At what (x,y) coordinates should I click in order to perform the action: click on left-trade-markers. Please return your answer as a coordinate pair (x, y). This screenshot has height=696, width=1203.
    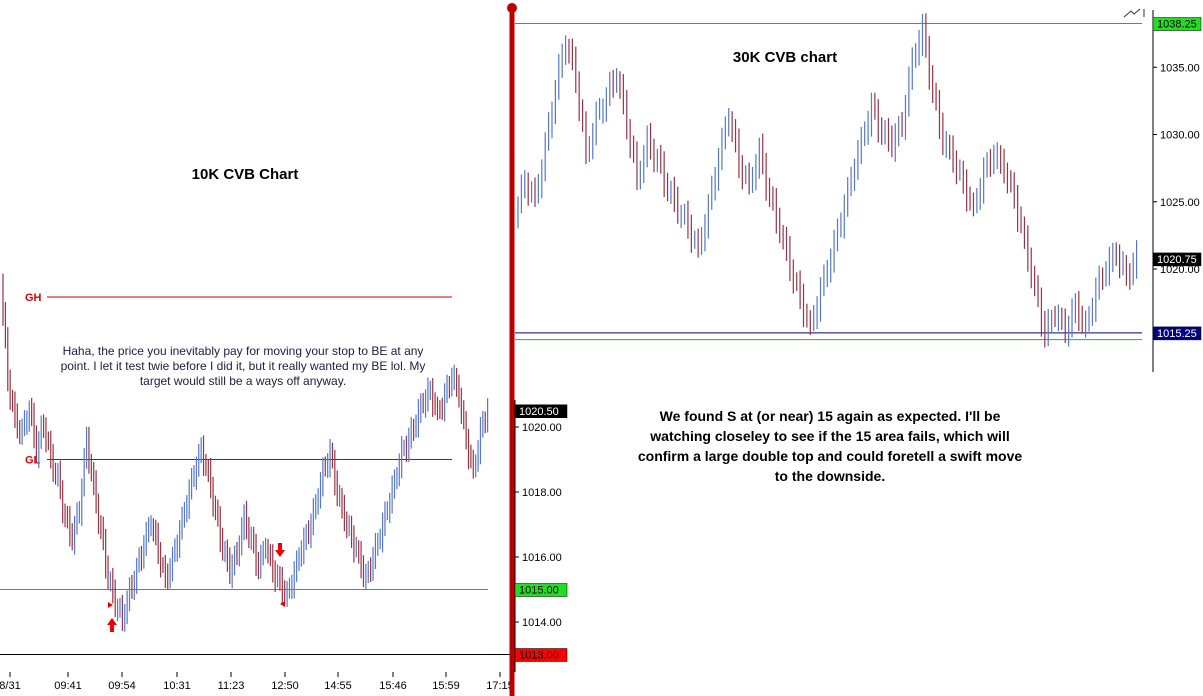
    Looking at the image, I should click on (196, 587).